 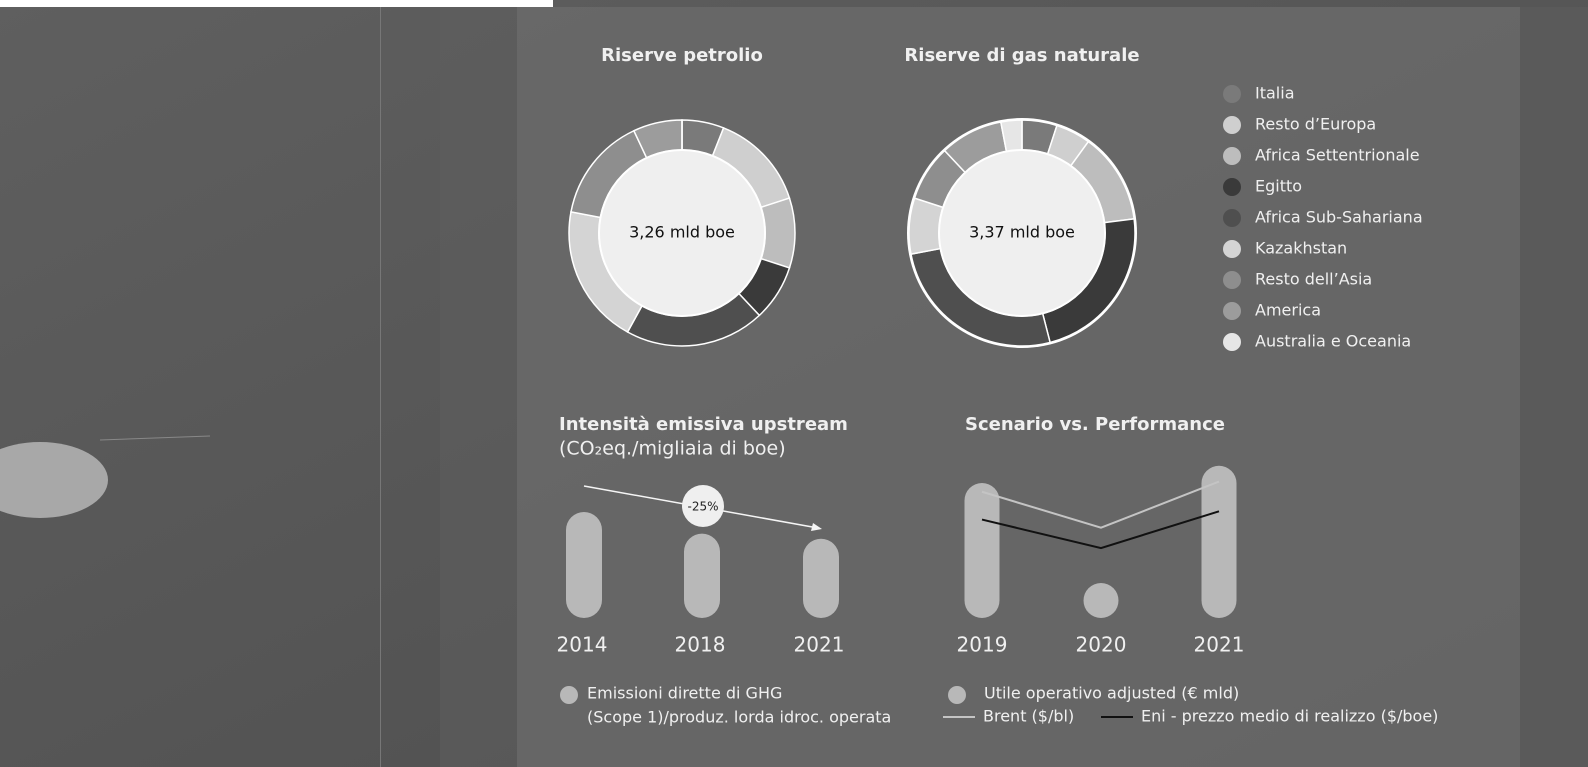 What do you see at coordinates (1095, 424) in the screenshot?
I see `chart-title: Scenario vs. Performance` at bounding box center [1095, 424].